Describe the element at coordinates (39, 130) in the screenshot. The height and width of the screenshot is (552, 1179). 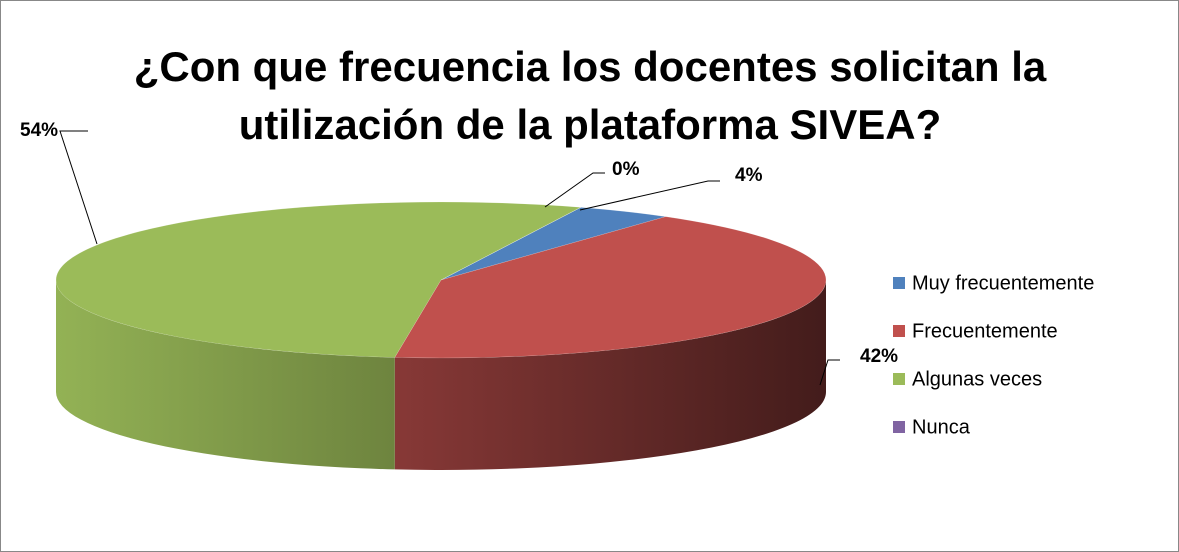
I see `data-label: 54%` at that location.